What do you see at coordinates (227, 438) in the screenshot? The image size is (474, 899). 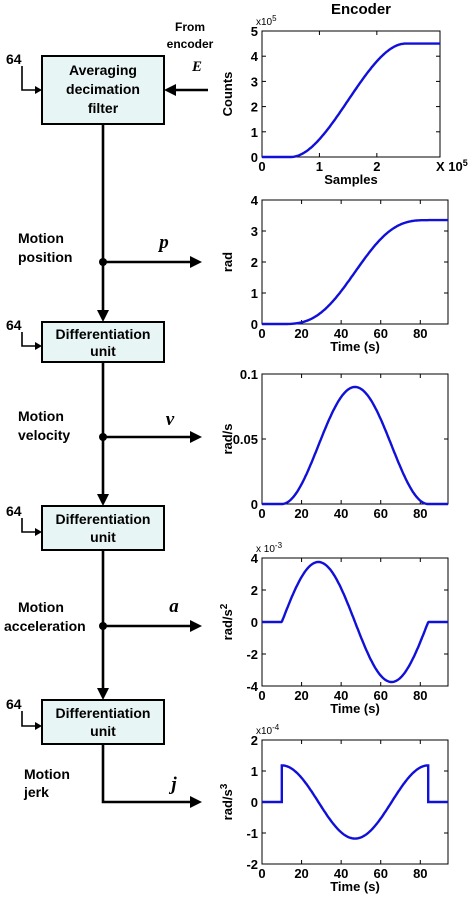 I see `y-axis-label: rad/s` at bounding box center [227, 438].